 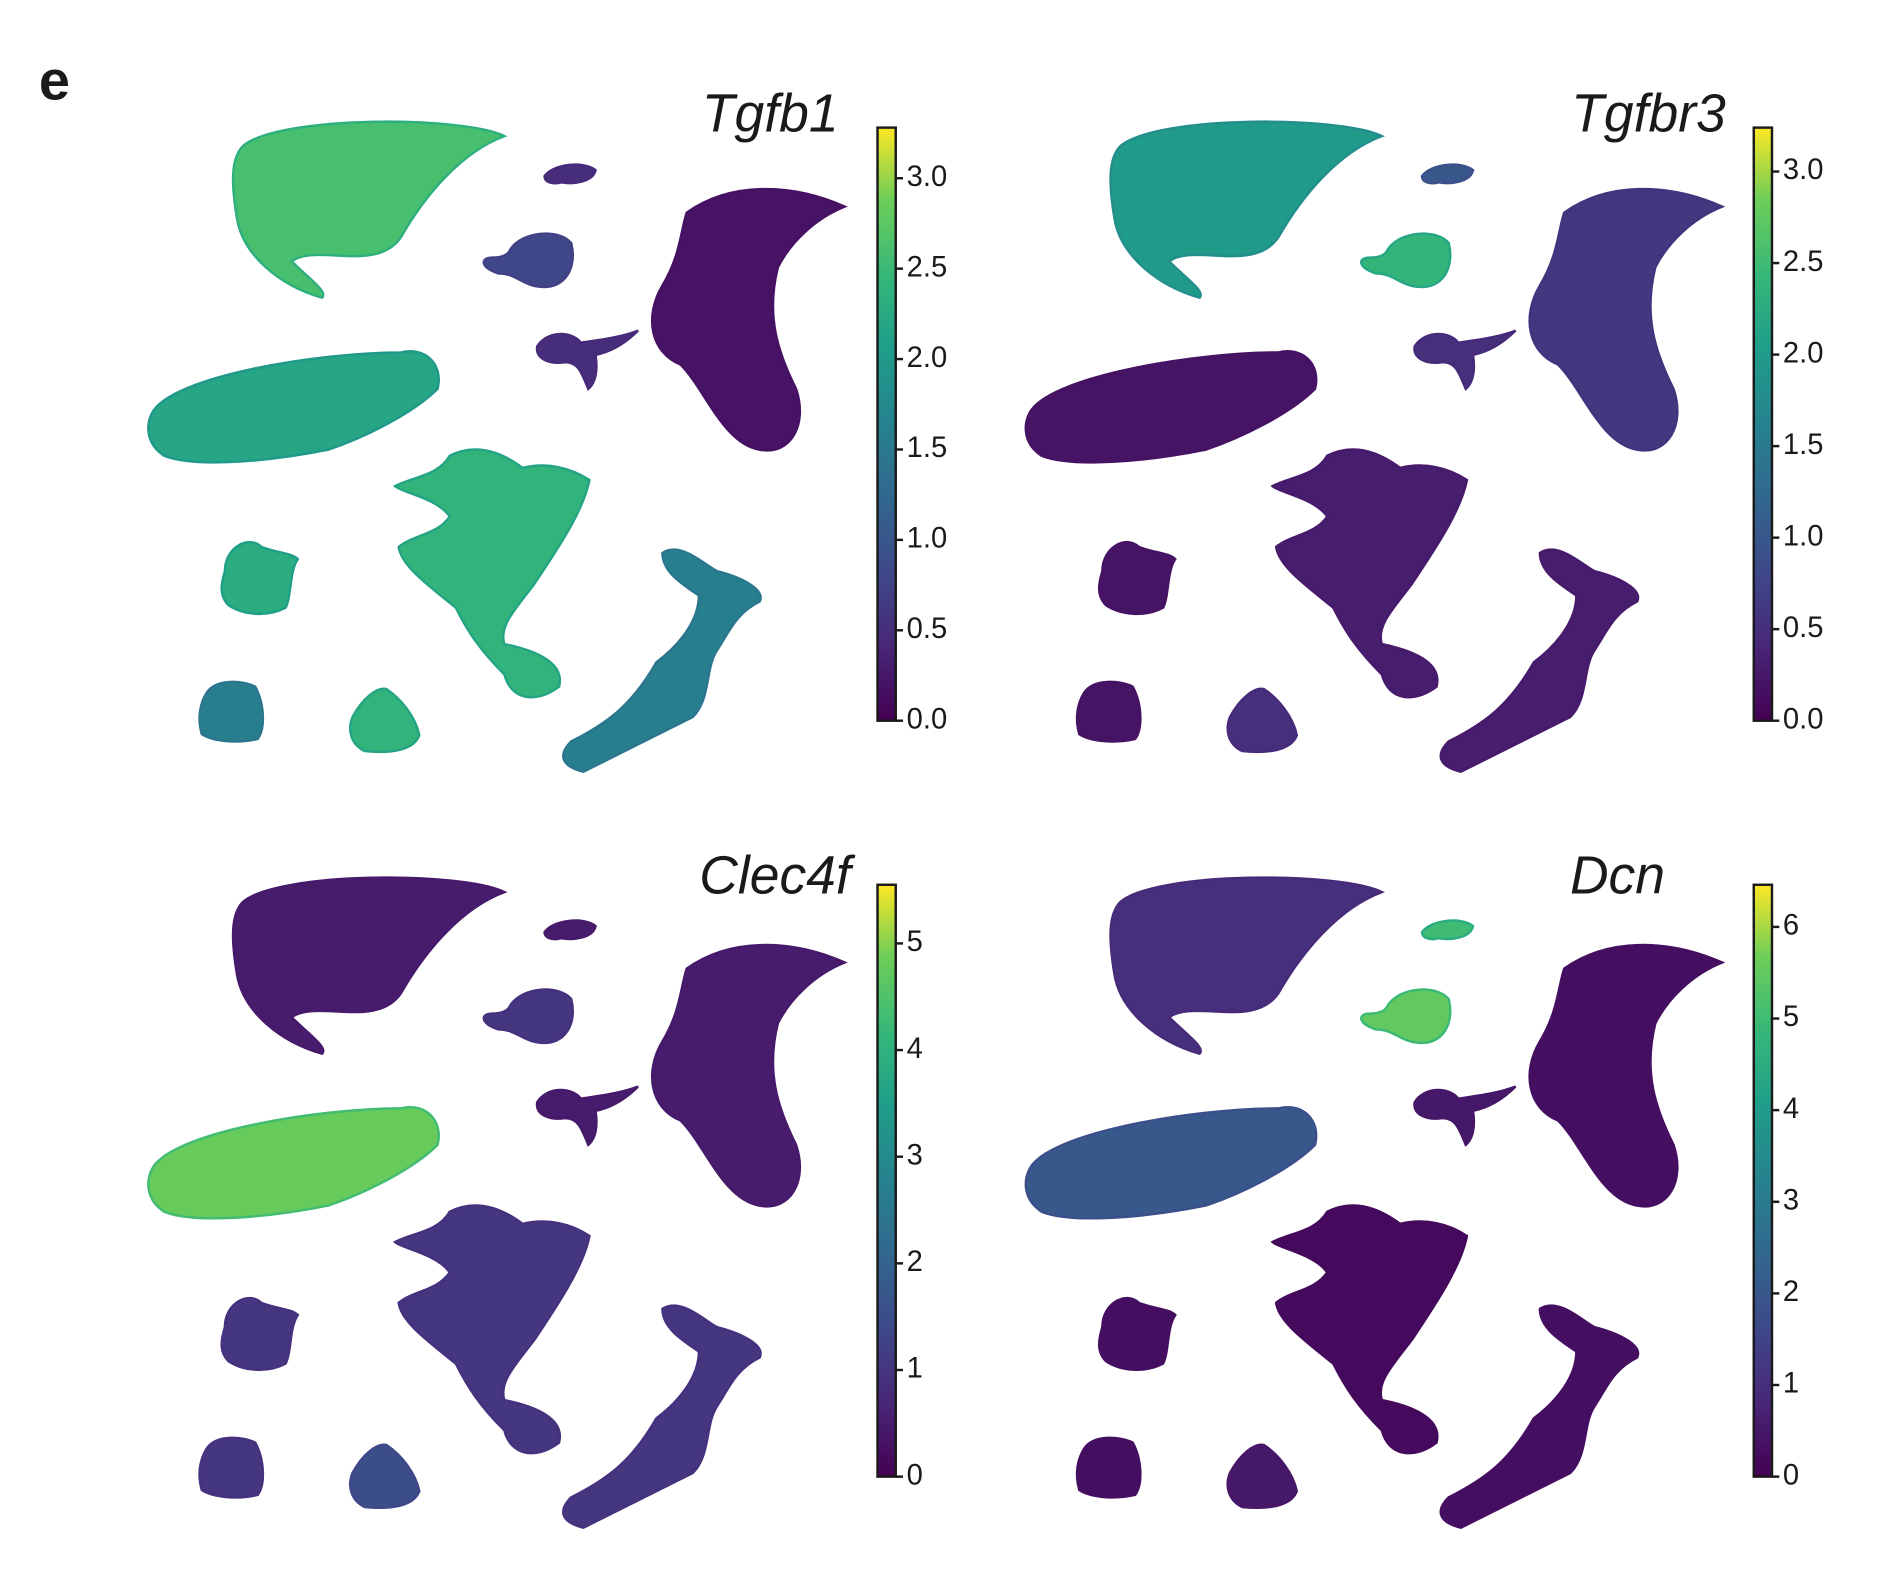 What do you see at coordinates (1648, 113) in the screenshot?
I see `panel-title: Tgfbr3` at bounding box center [1648, 113].